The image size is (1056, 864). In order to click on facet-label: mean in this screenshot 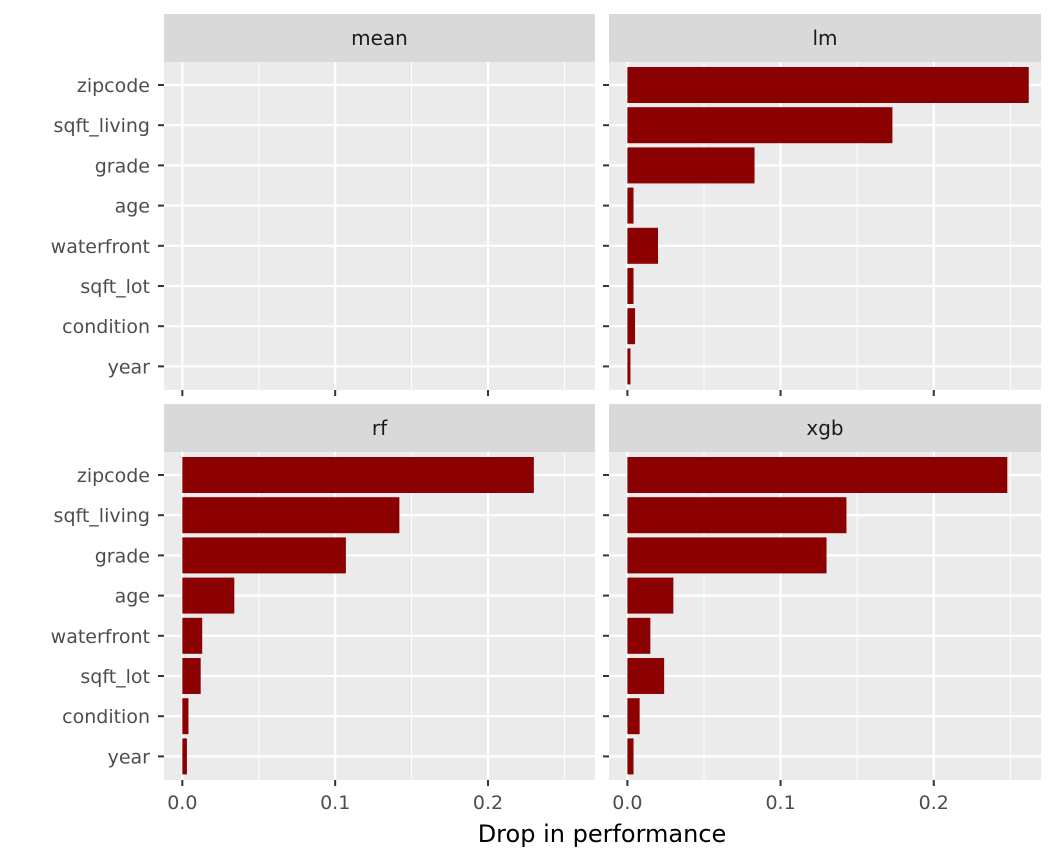, I will do `click(379, 38)`.